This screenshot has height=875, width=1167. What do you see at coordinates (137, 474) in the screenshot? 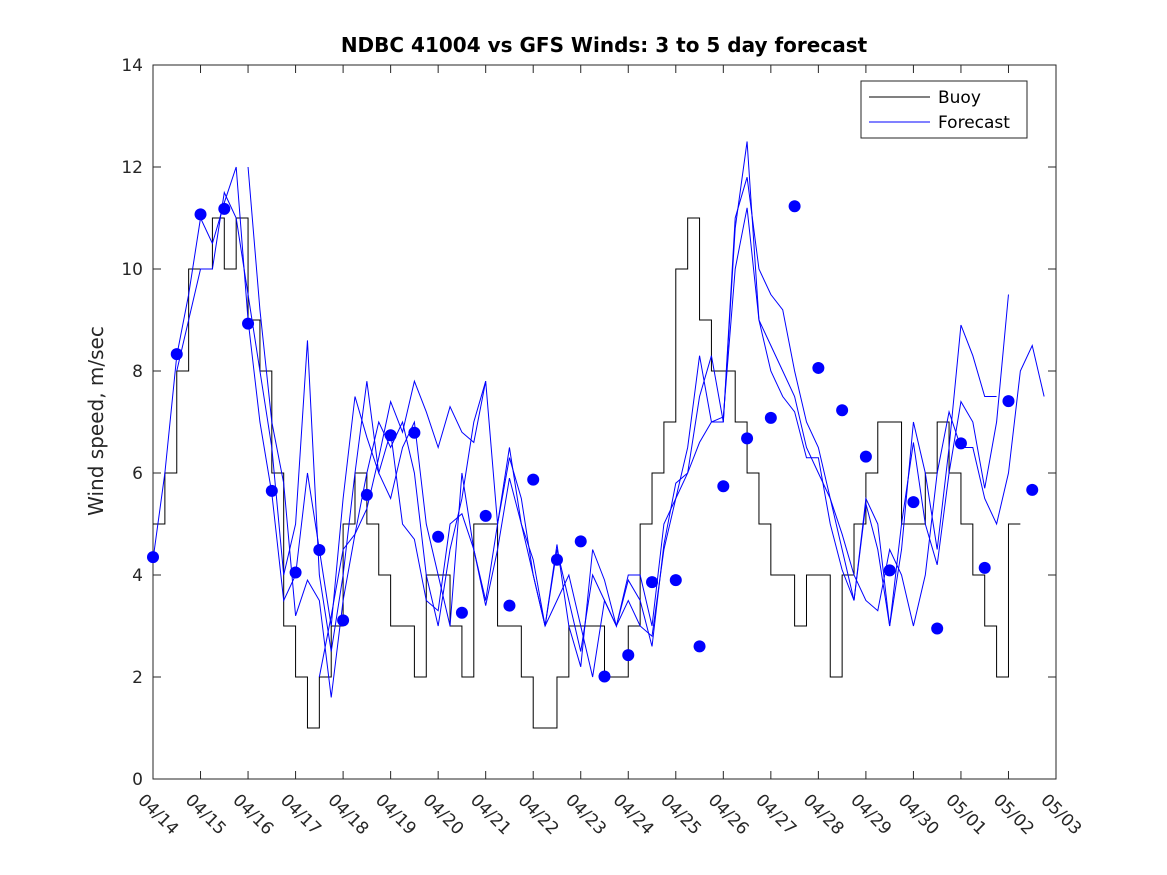
I see `y-tick-label: 6` at bounding box center [137, 474].